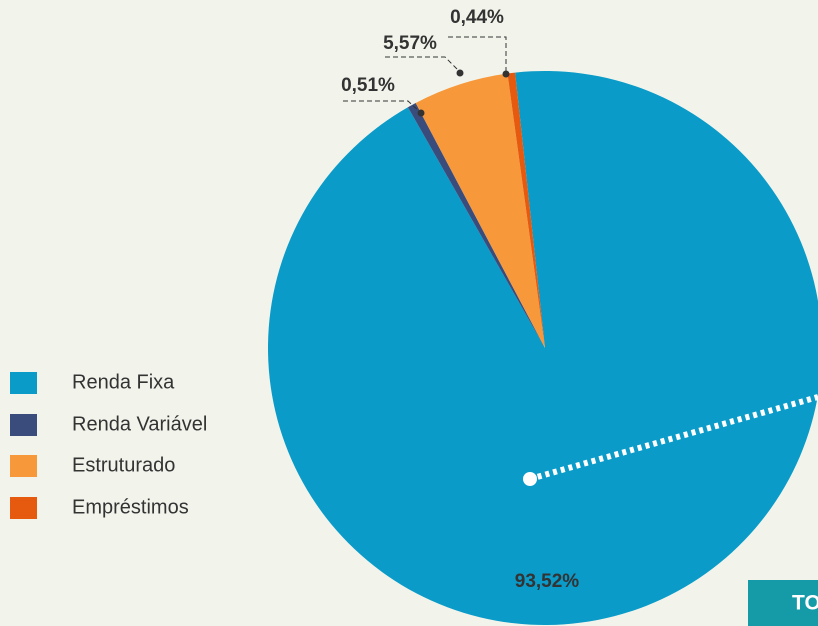  Describe the element at coordinates (530, 479) in the screenshot. I see `pointer-dot` at that location.